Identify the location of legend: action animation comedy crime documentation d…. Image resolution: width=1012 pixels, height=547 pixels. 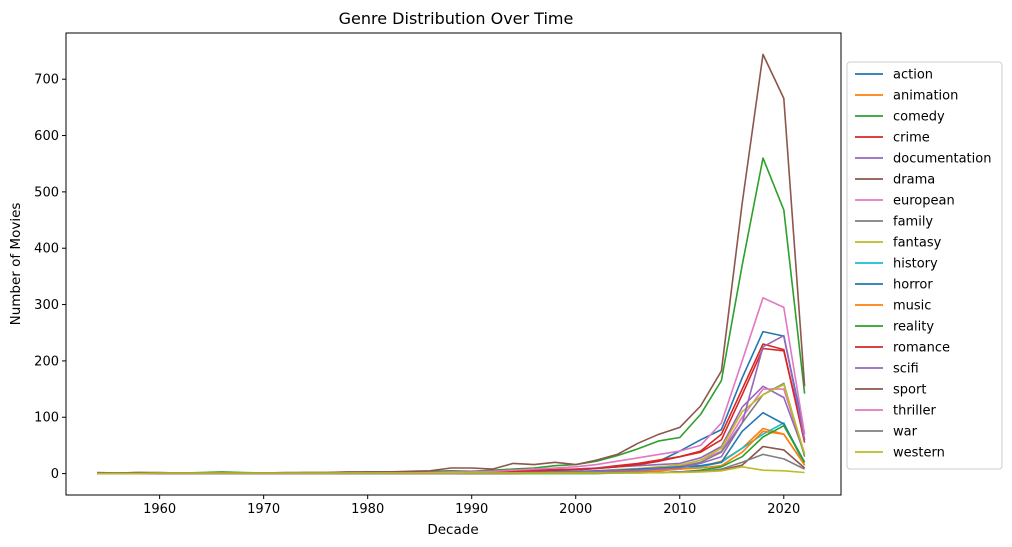
(924, 265).